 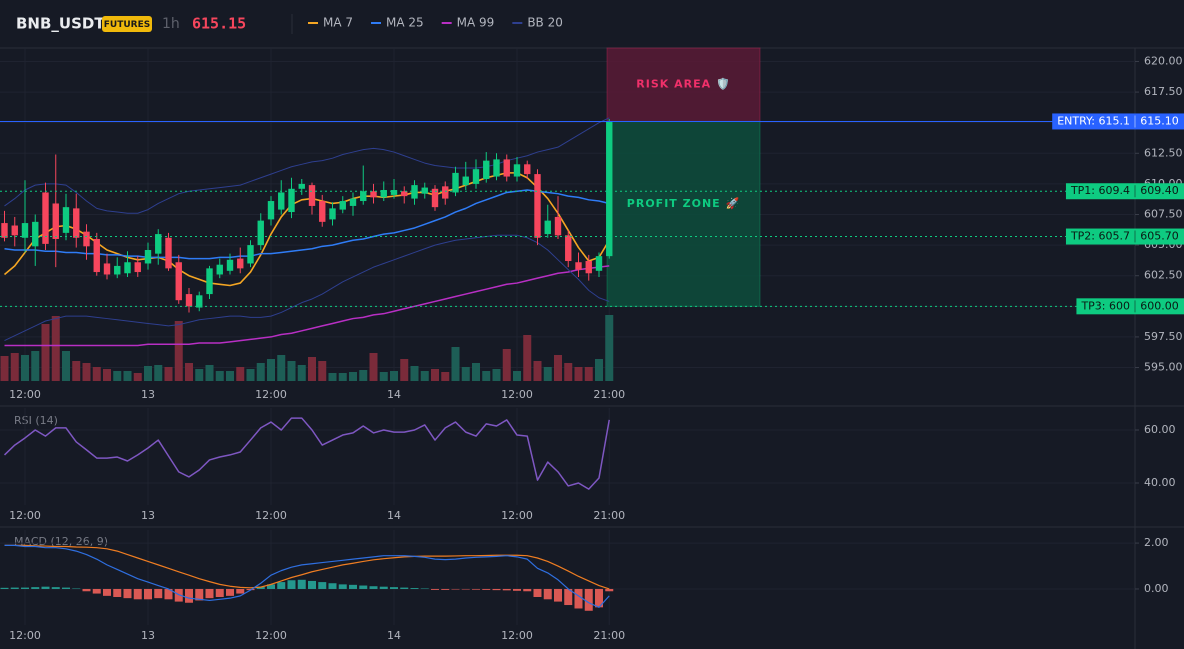 What do you see at coordinates (1163, 275) in the screenshot?
I see `y-tick-label: 602.50` at bounding box center [1163, 275].